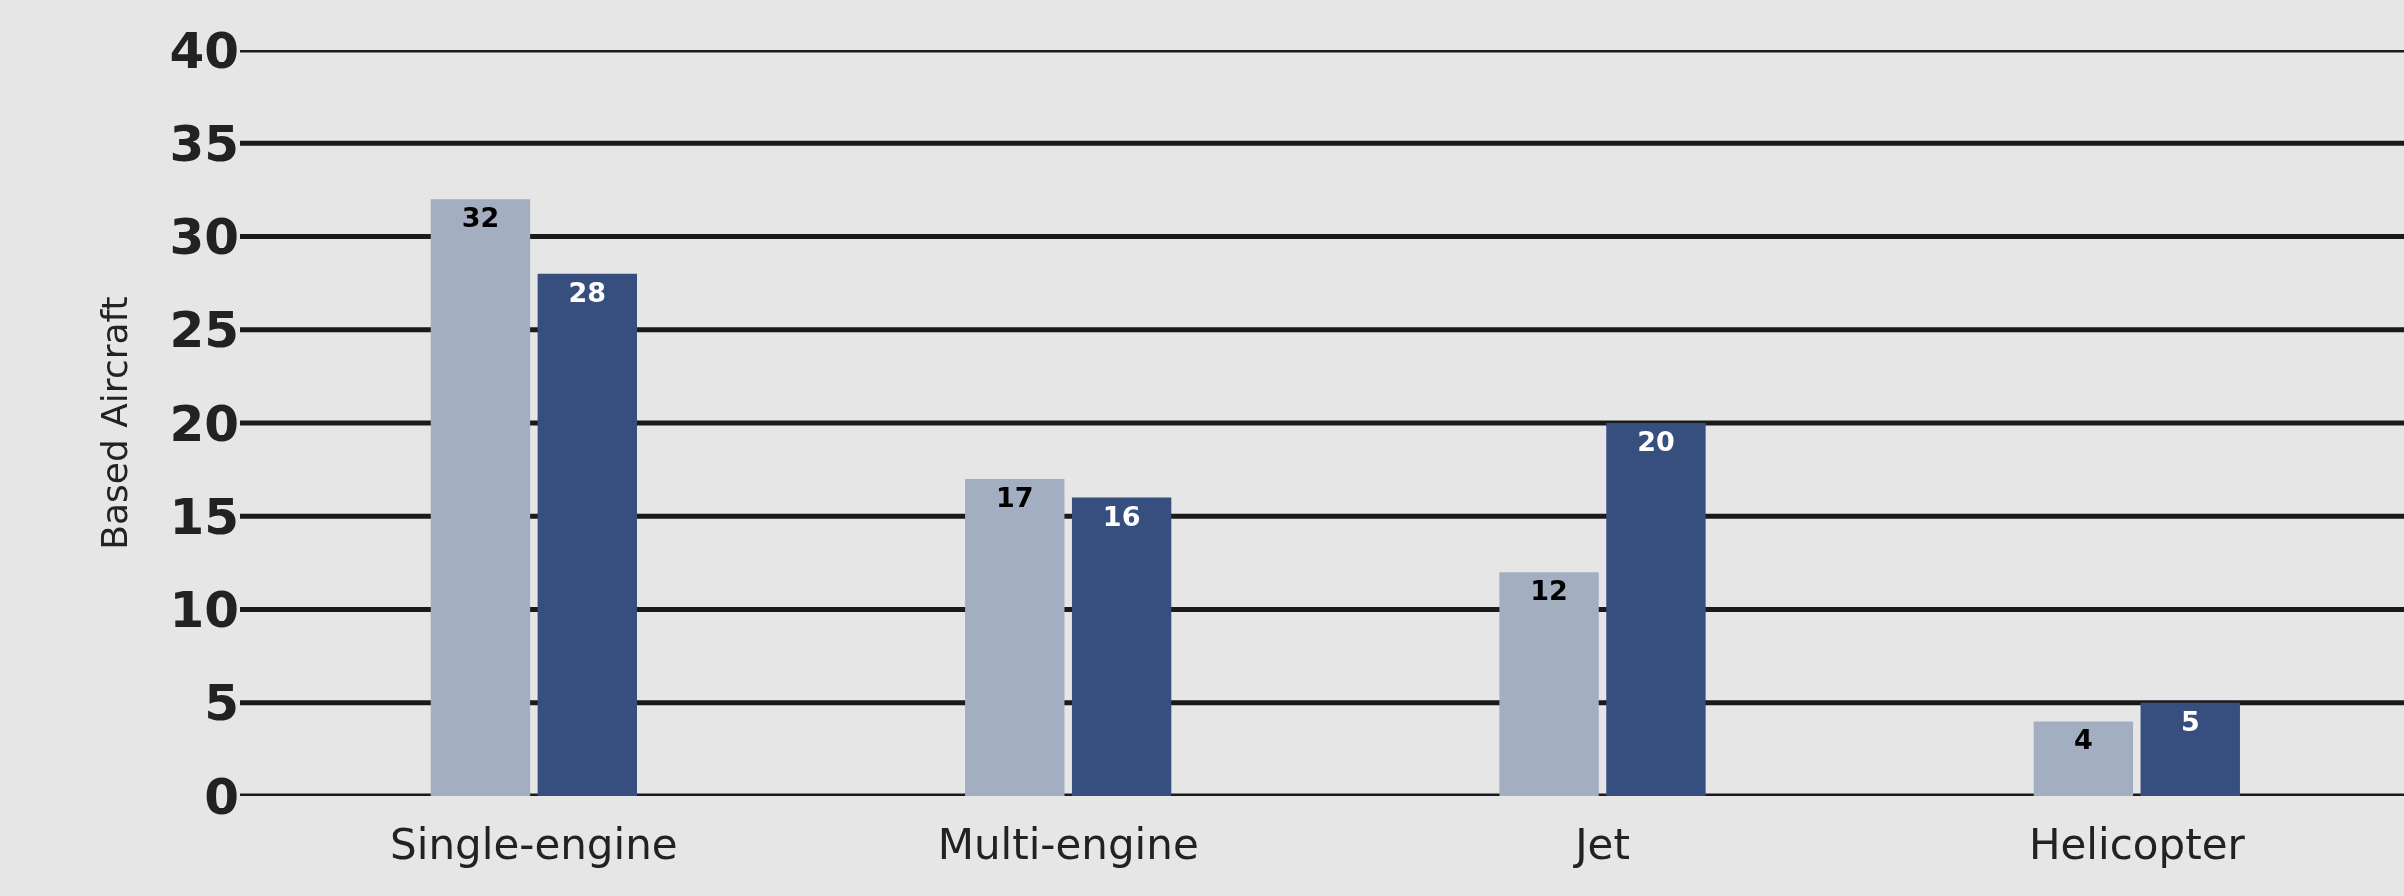 The image size is (2404, 896). What do you see at coordinates (1656, 441) in the screenshot?
I see `data-label: 20` at bounding box center [1656, 441].